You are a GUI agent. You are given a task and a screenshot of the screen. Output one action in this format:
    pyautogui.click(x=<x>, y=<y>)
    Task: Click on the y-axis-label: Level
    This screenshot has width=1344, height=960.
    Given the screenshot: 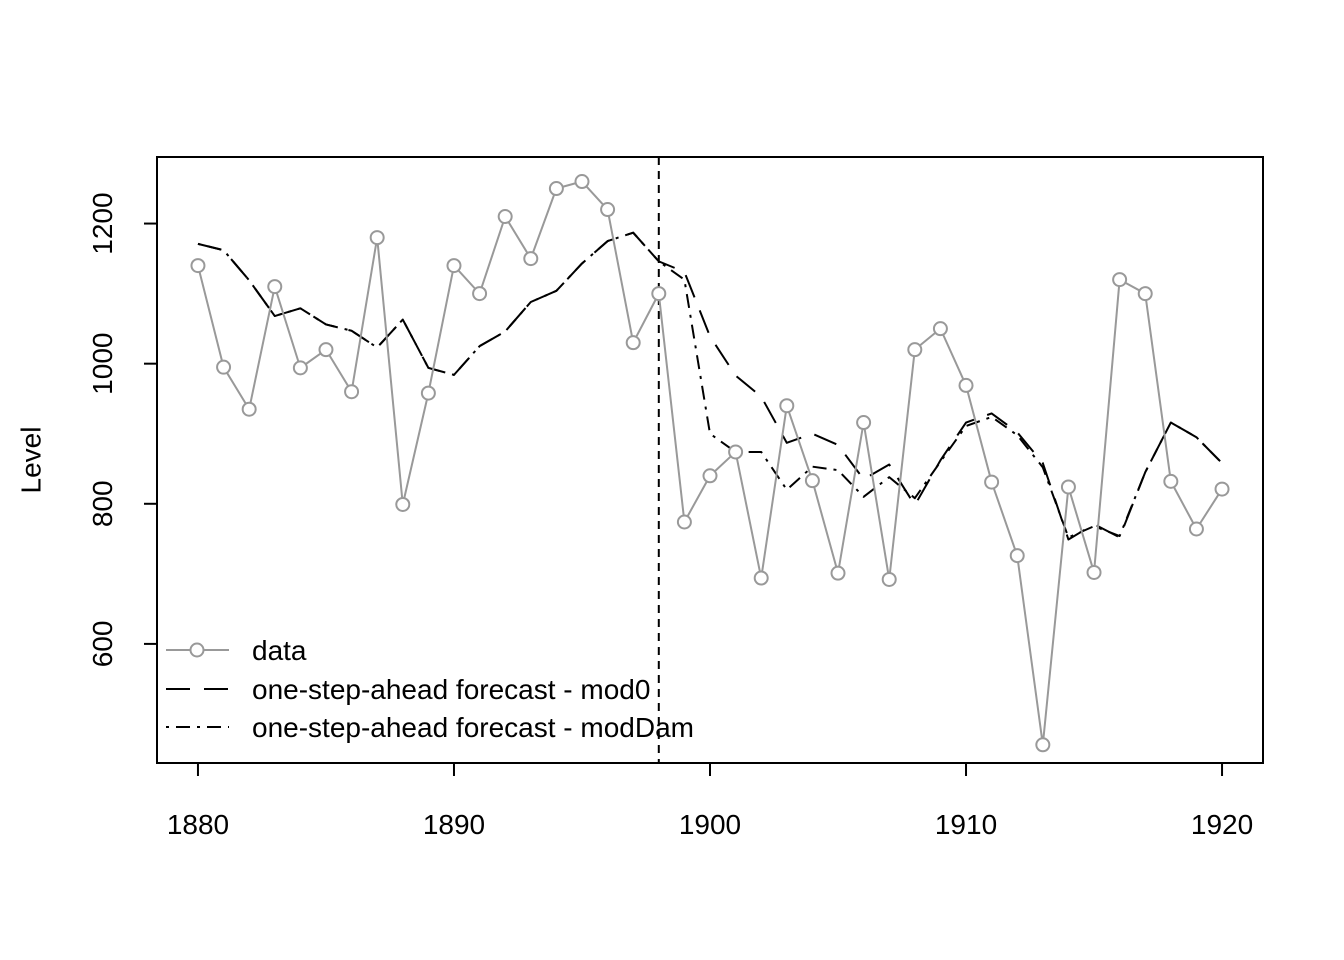 What is the action you would take?
    pyautogui.click(x=30, y=460)
    